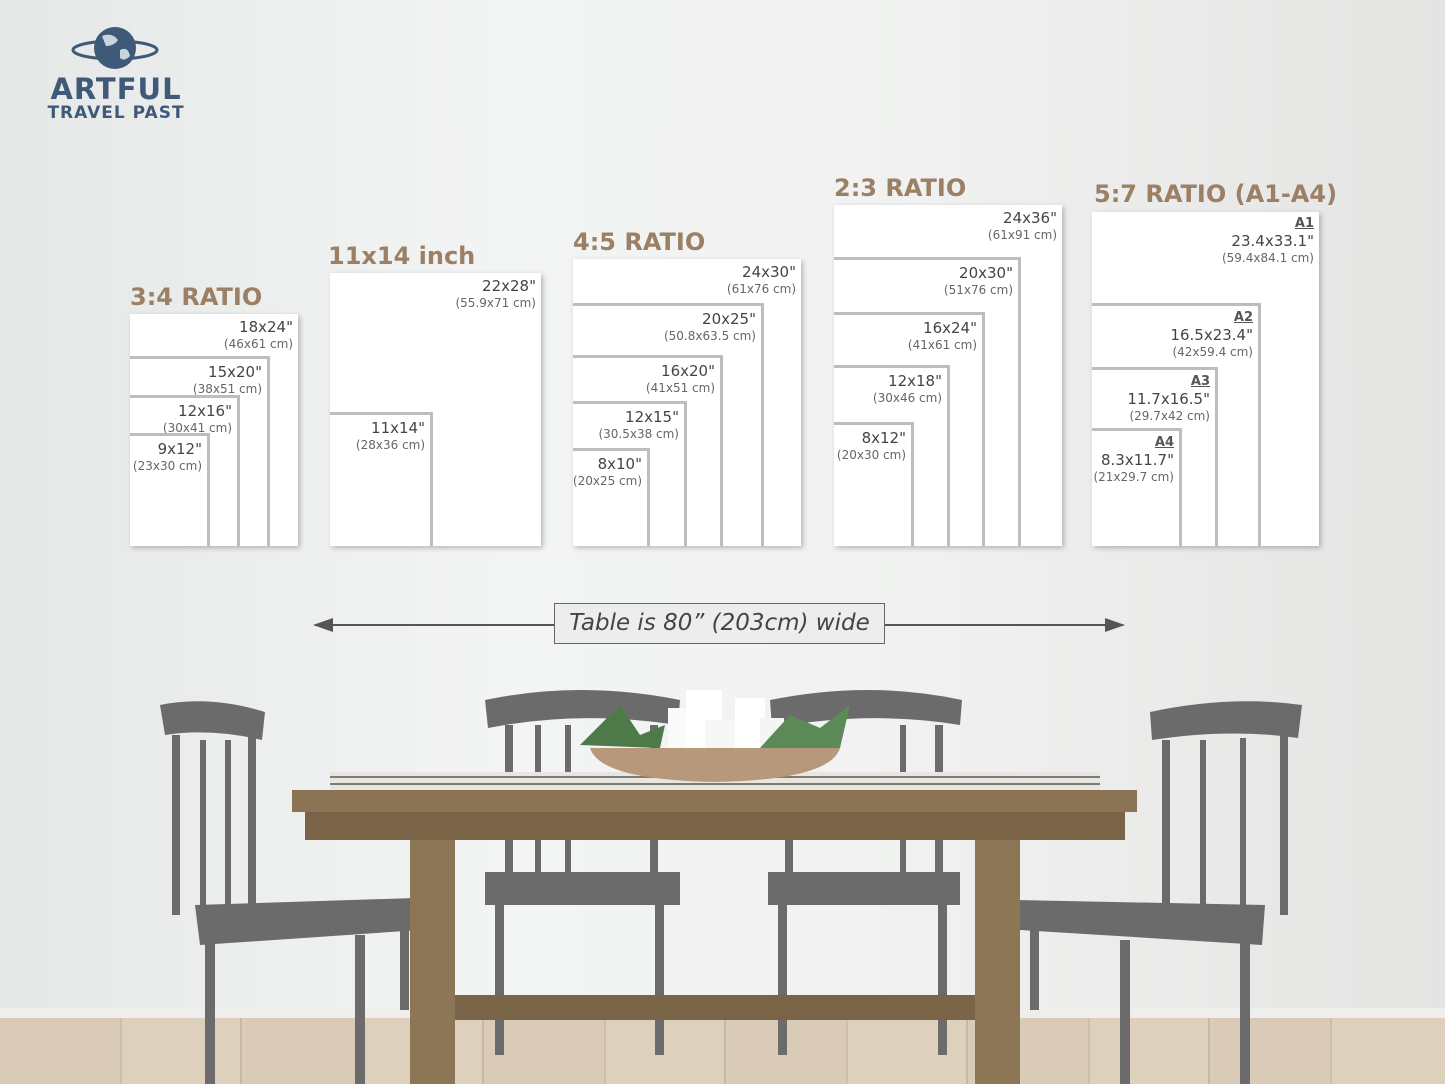 This screenshot has width=1445, height=1084. I want to click on brand-logo: ARTFUL TRAVEL PAST, so click(116, 73).